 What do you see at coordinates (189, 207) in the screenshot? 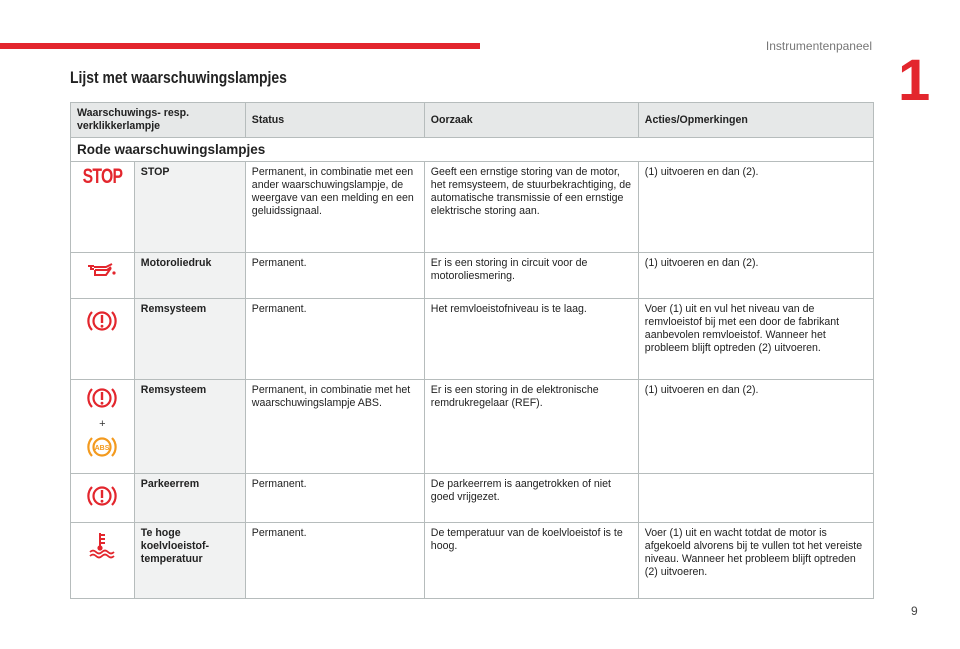
I see `lamp-name: STOP` at bounding box center [189, 207].